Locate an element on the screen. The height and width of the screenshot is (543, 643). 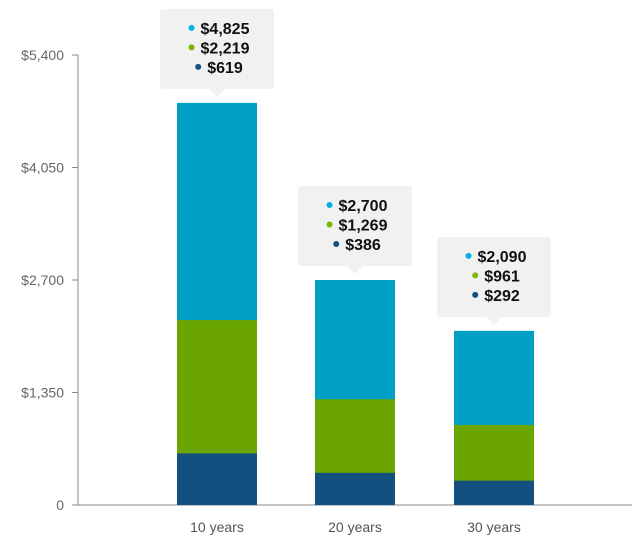
tooltip-value: $2,700 is located at coordinates (363, 206).